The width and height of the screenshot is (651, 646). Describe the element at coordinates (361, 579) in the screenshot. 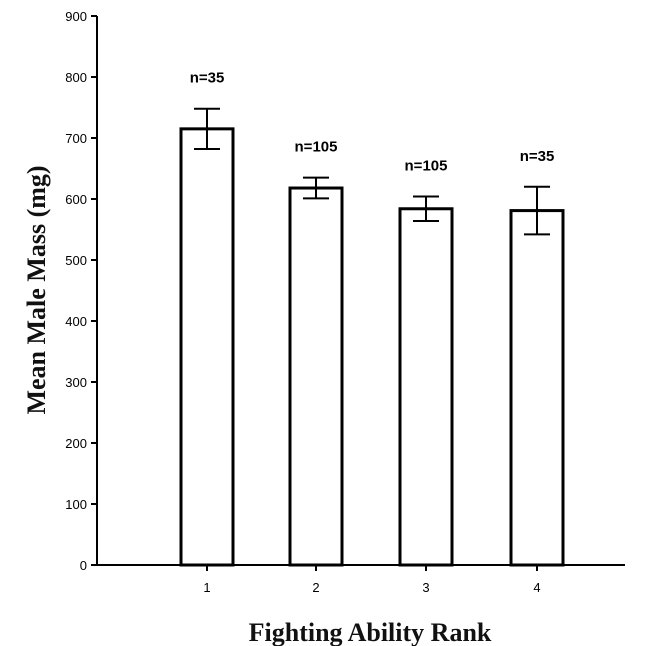

I see `x-axis: 1 2 3 4` at that location.